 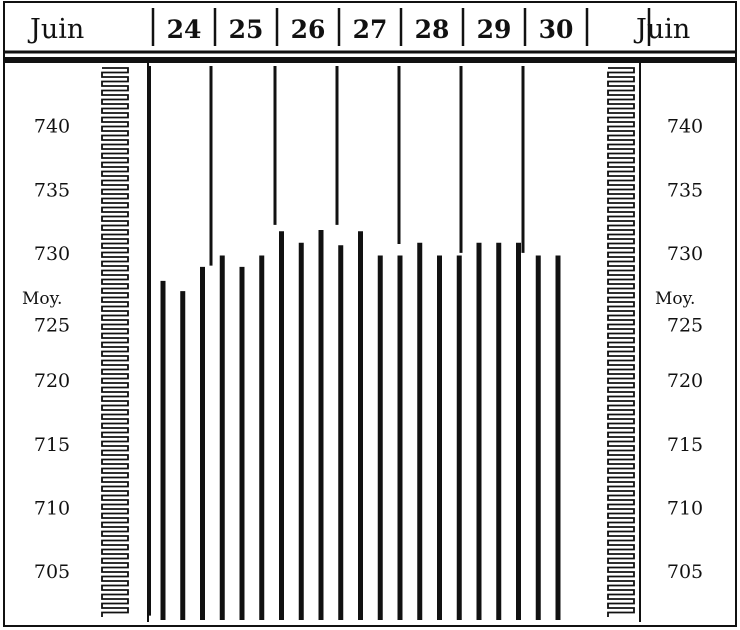 I want to click on y-tick-label-left: 725, so click(x=52, y=326).